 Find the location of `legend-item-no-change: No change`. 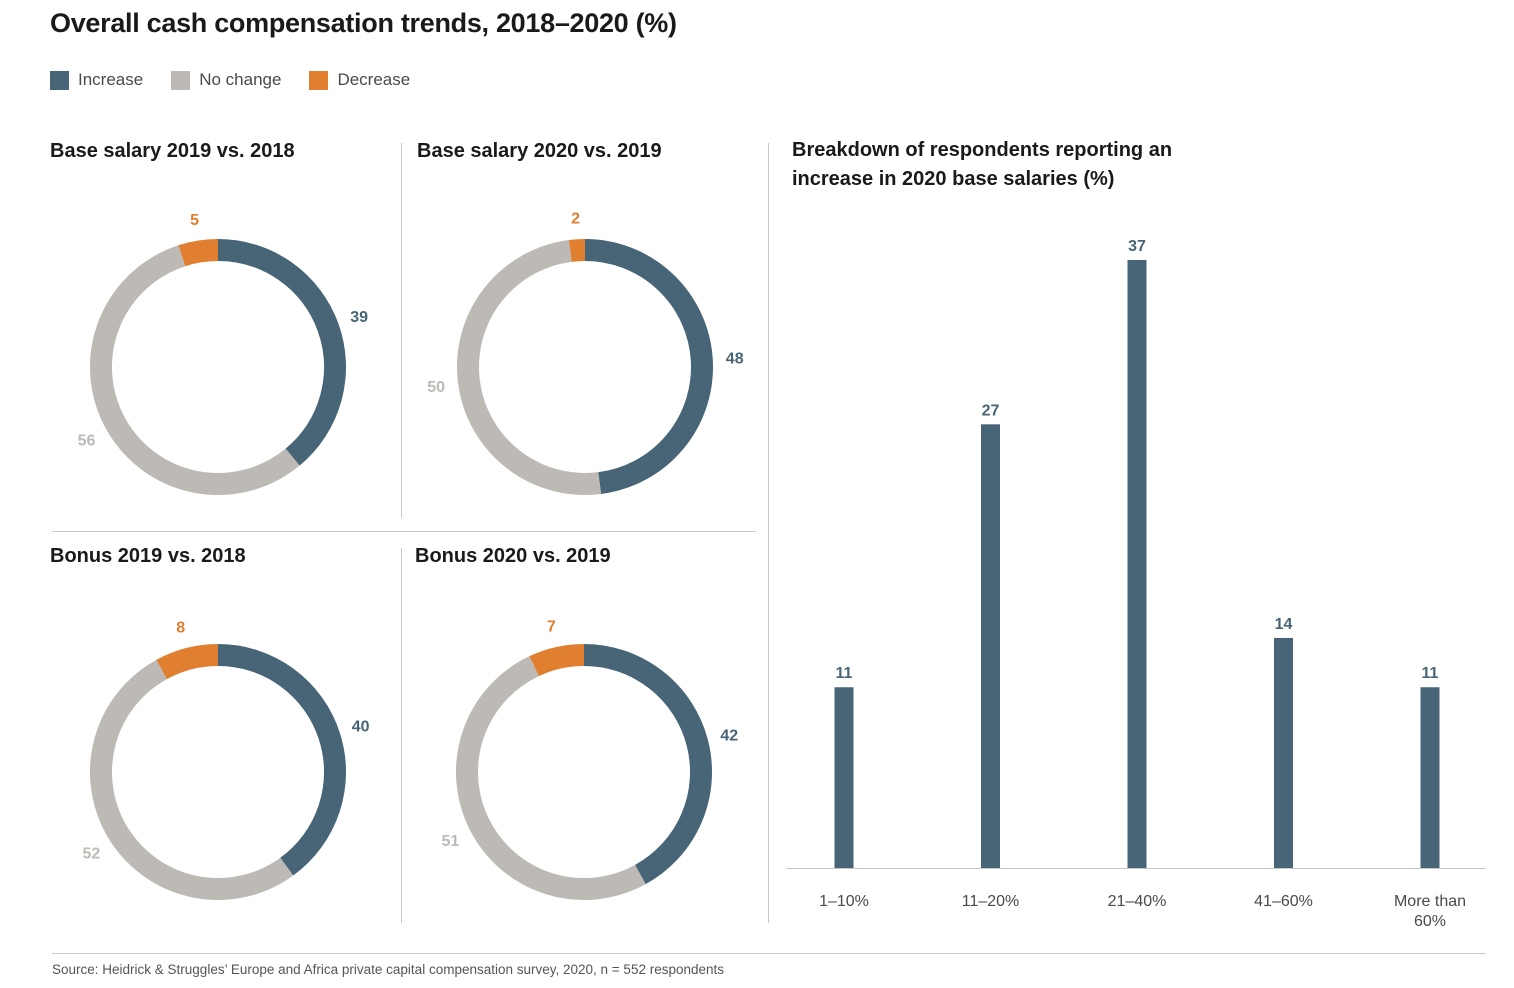

legend-item-no-change: No change is located at coordinates (226, 80).